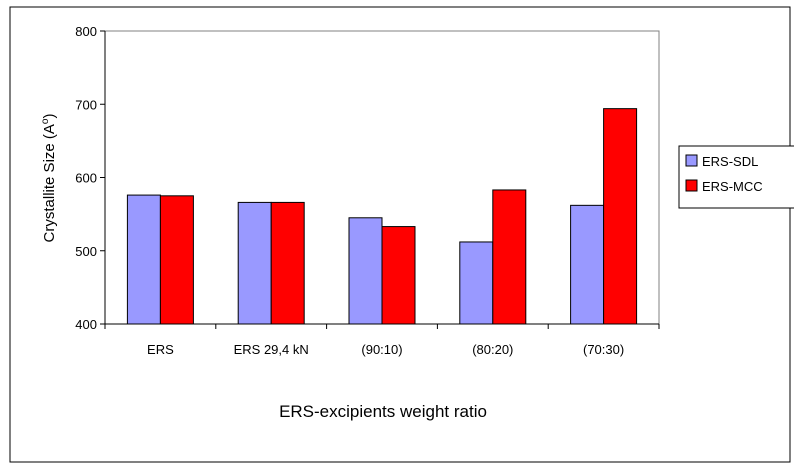 Image resolution: width=794 pixels, height=468 pixels. What do you see at coordinates (382, 340) in the screenshot?
I see `x-axis: ERS ERS 29,4 kN (90:10) (80:20) (70:30)` at bounding box center [382, 340].